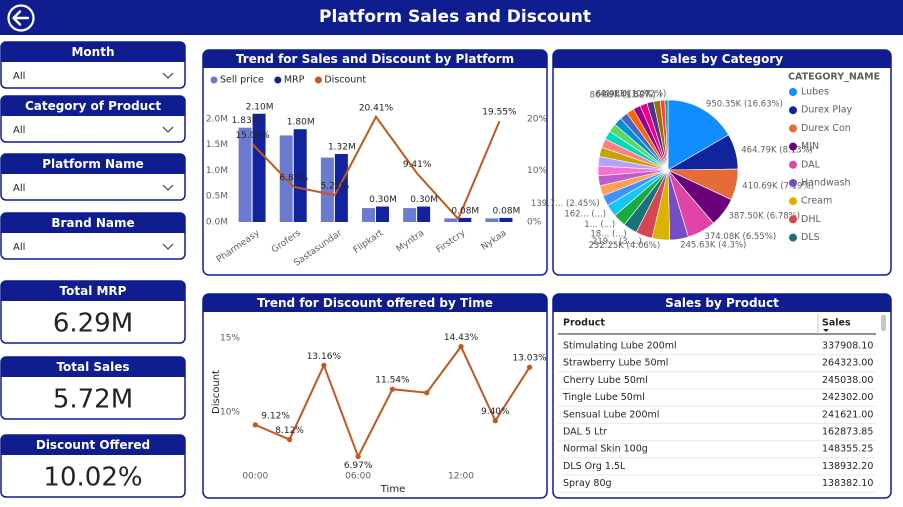  What do you see at coordinates (847, 380) in the screenshot?
I see `table-cell: 245038.00` at bounding box center [847, 380].